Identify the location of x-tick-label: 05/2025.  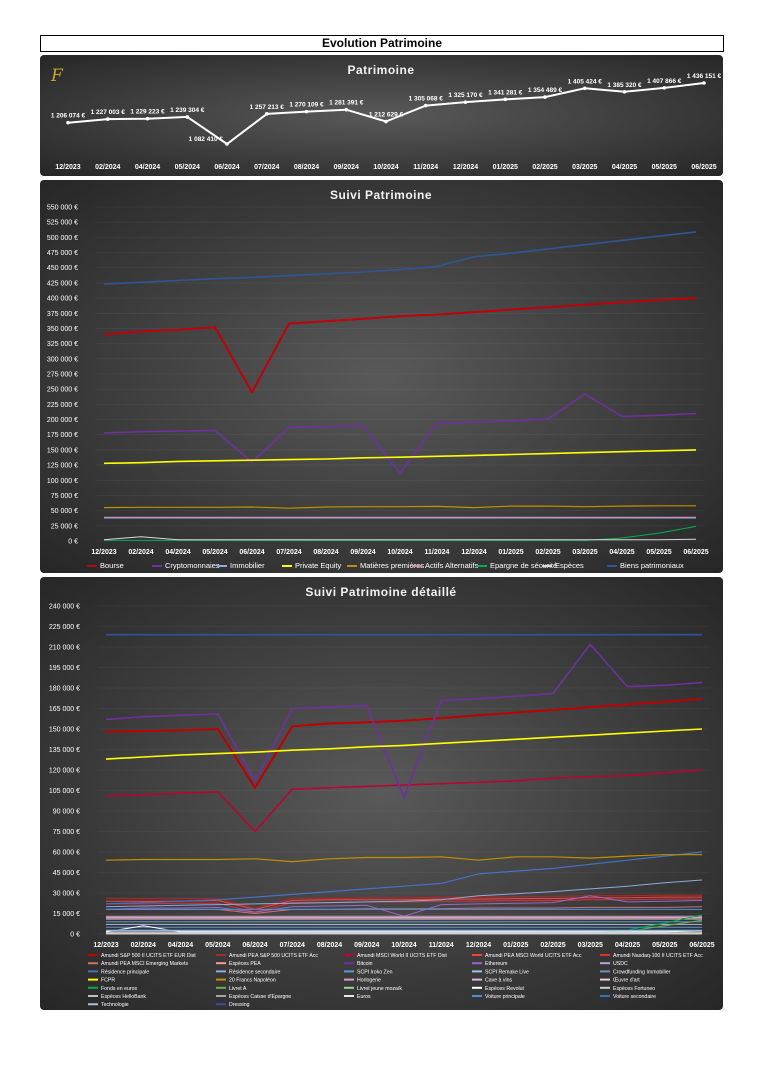
(658, 552).